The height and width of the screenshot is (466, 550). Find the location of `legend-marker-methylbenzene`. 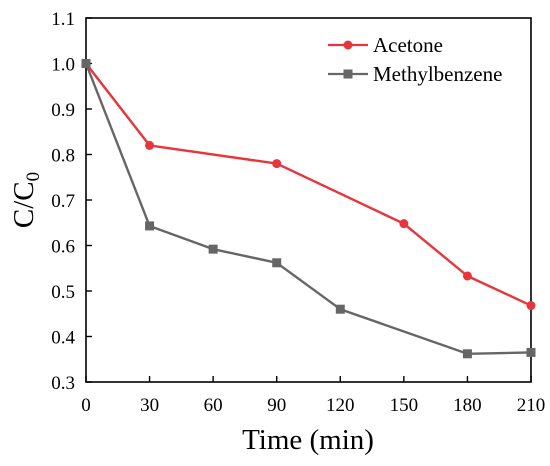

legend-marker-methylbenzene is located at coordinates (348, 74).